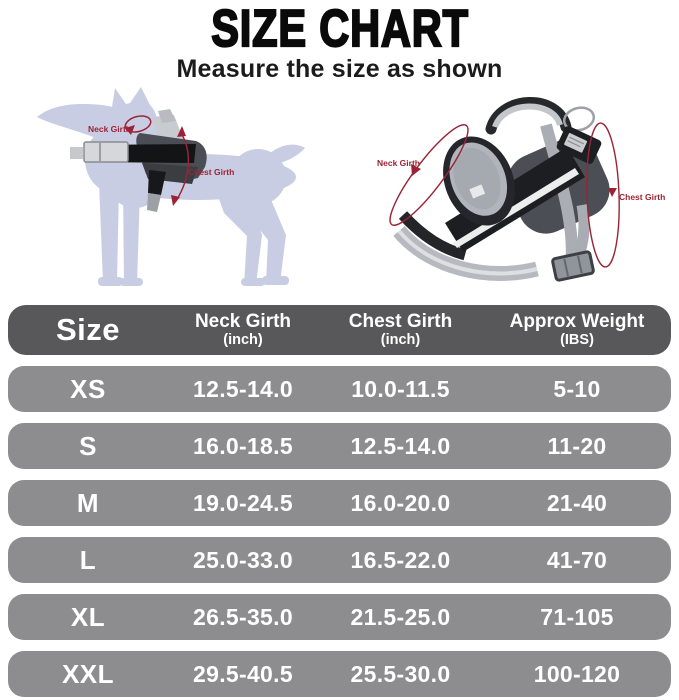 This screenshot has width=679, height=700. Describe the element at coordinates (88, 616) in the screenshot. I see `size-value: XL` at that location.